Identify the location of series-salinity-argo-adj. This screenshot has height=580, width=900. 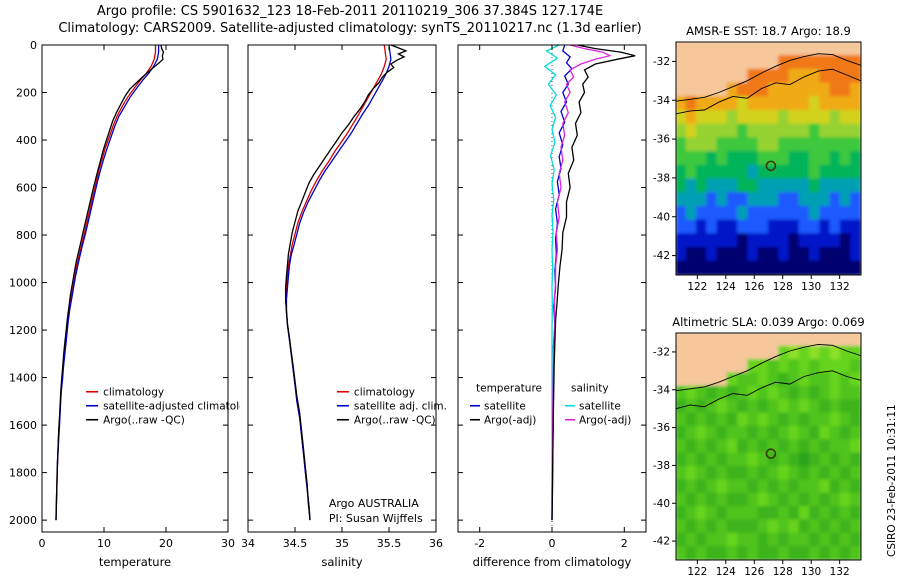
(581, 282).